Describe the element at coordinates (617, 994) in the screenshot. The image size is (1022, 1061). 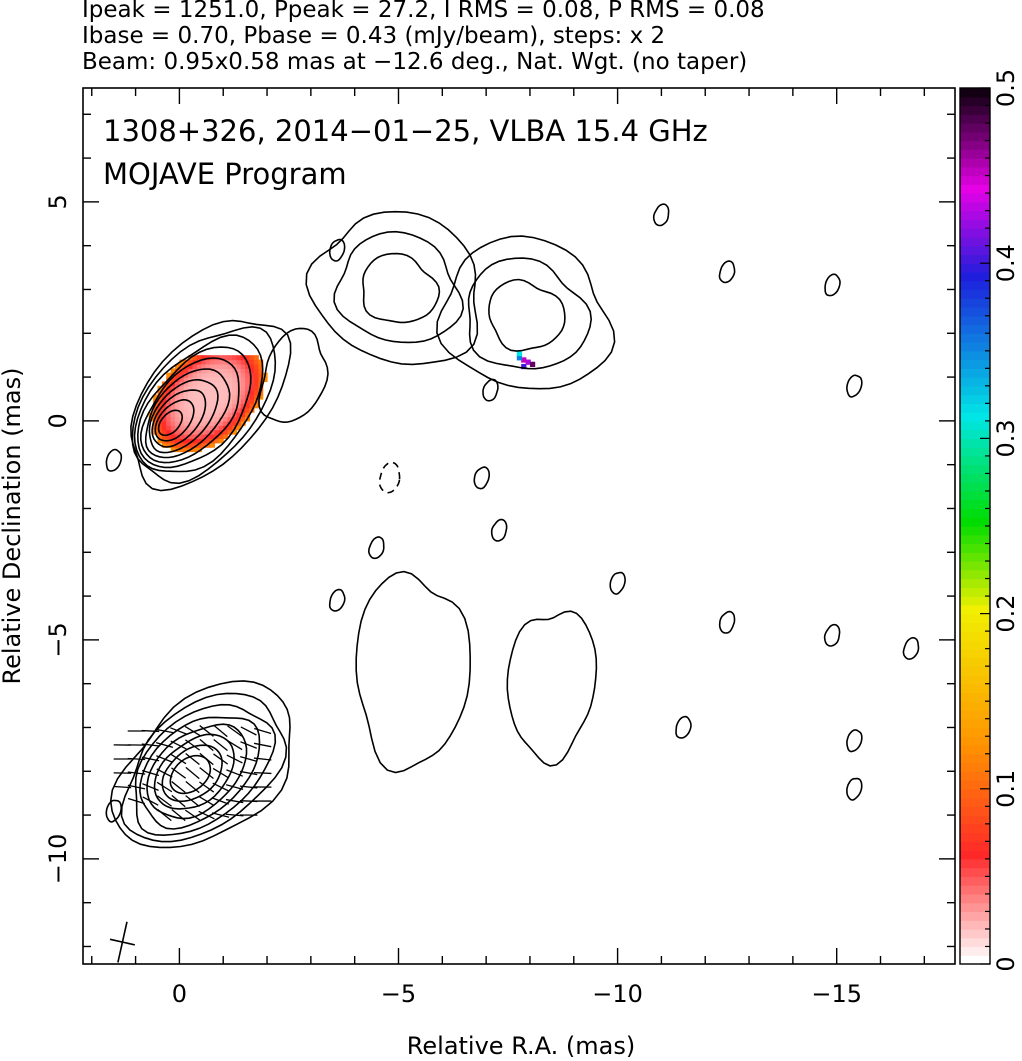
I see `x-tick-label: −10` at that location.